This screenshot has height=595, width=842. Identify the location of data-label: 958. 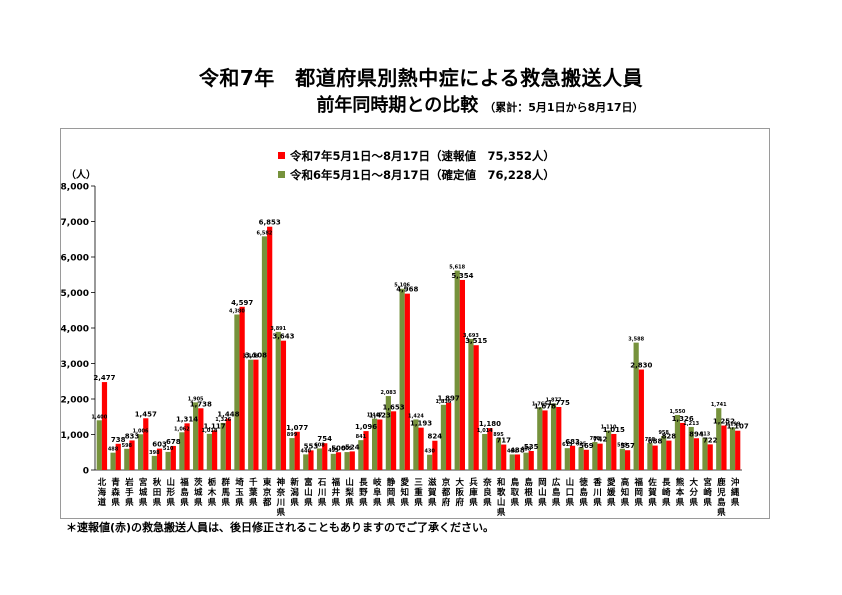
(663, 433).